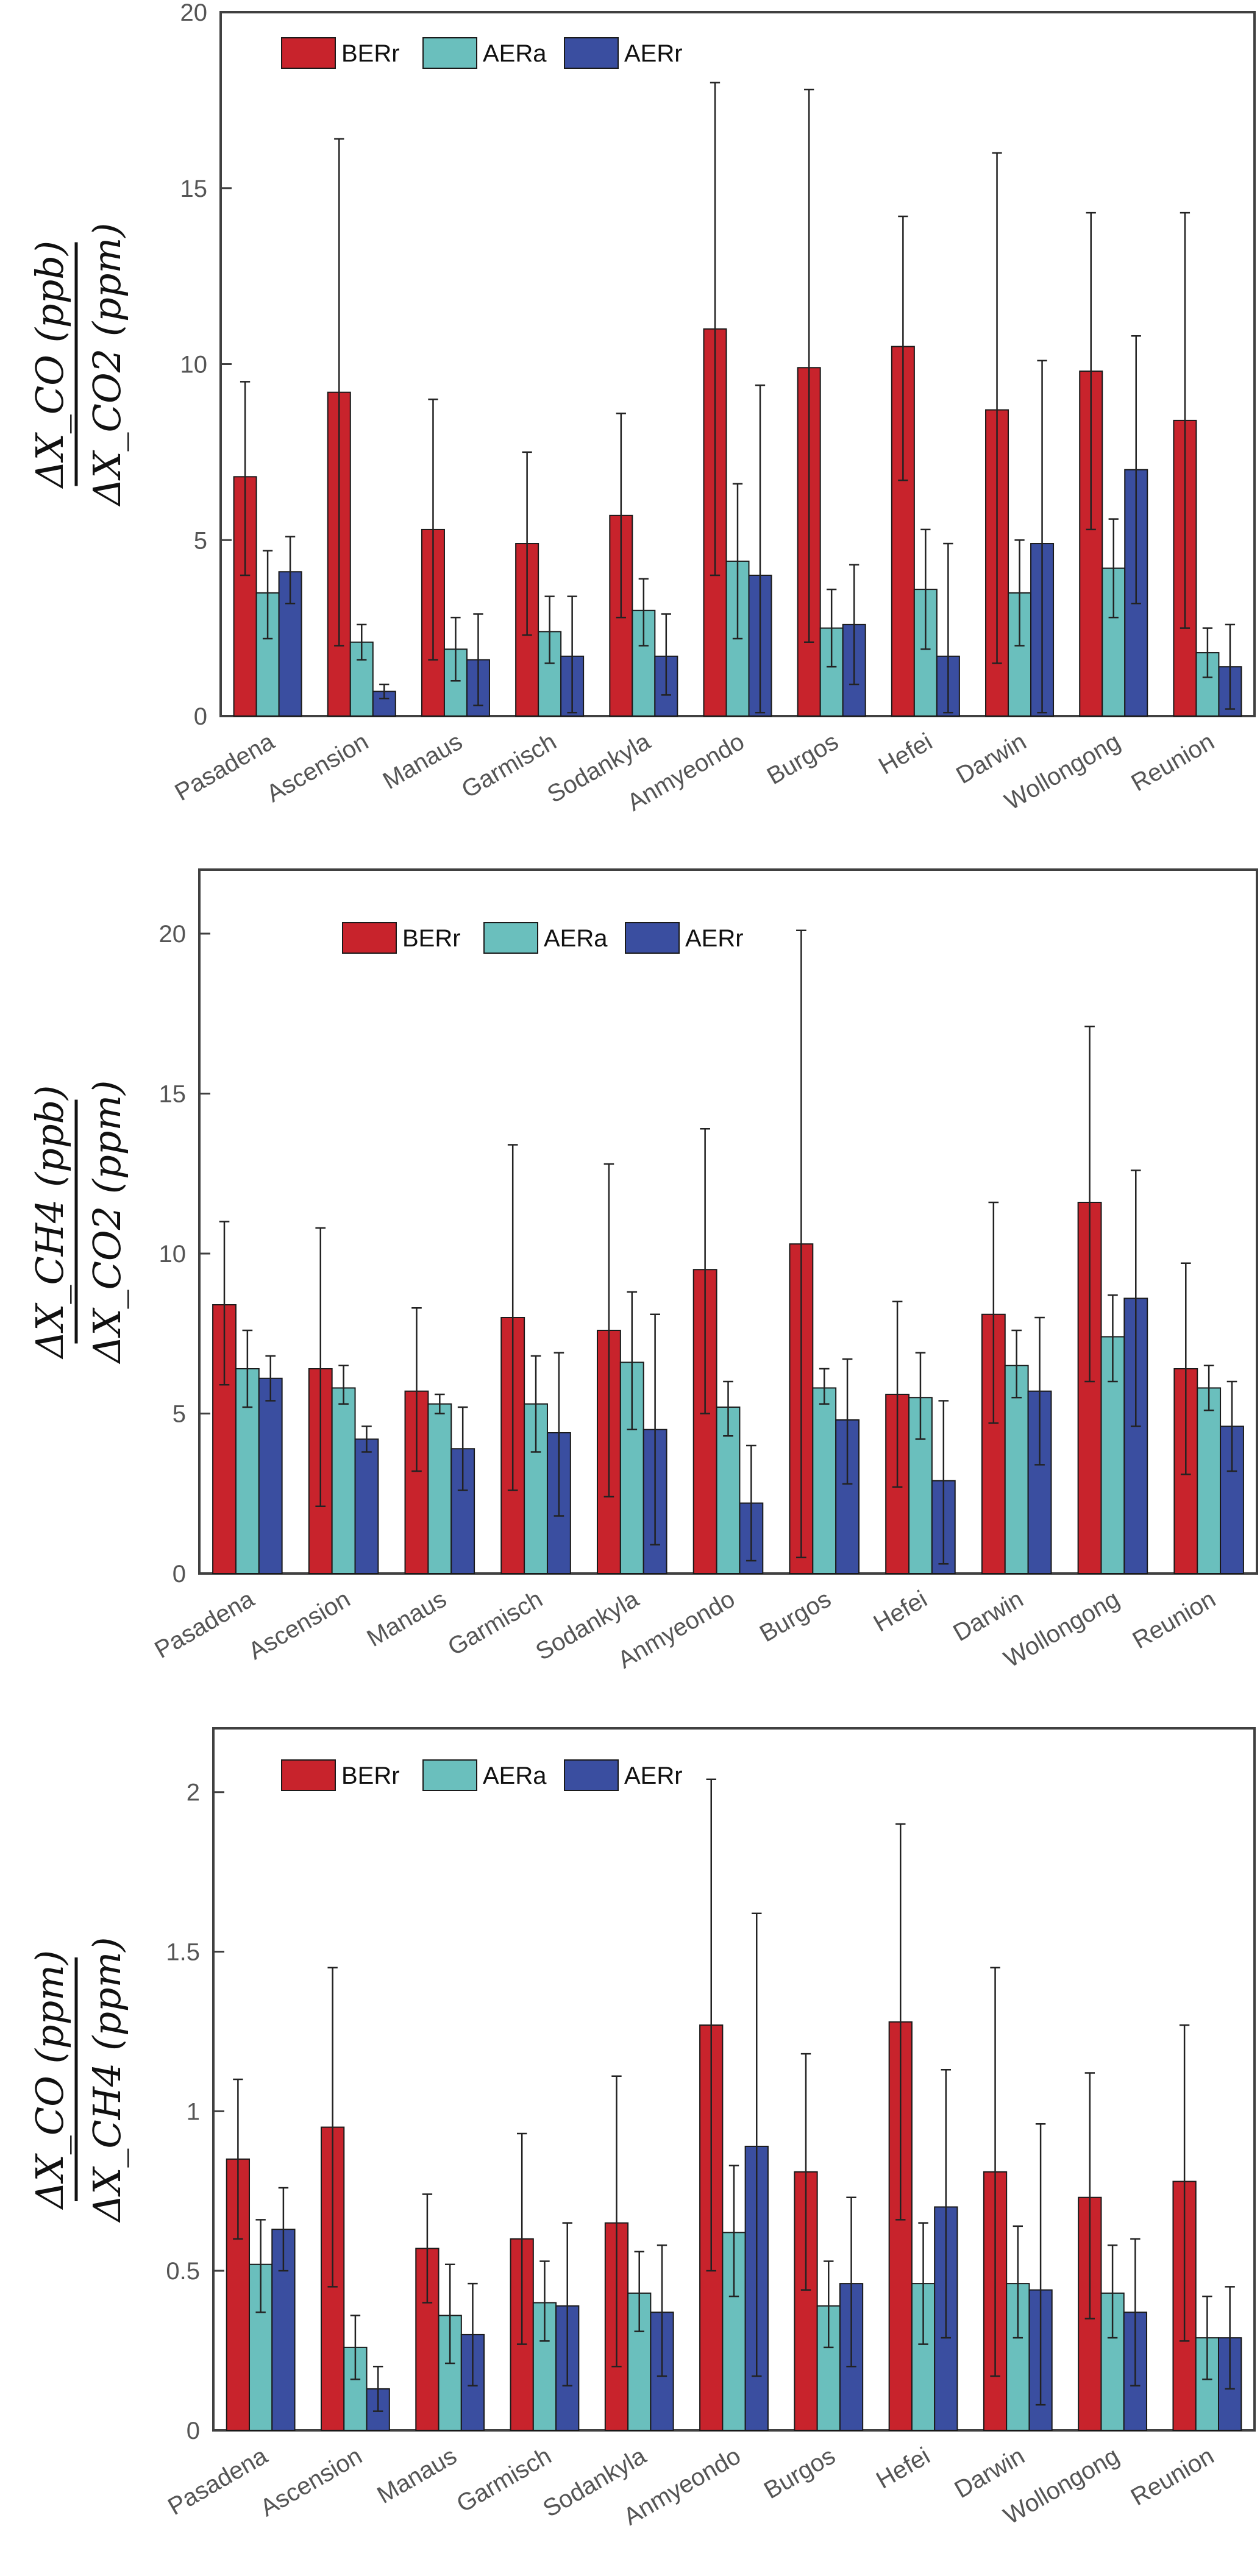 The image size is (1260, 2576). Describe the element at coordinates (377, 2389) in the screenshot. I see `error-bar-aerr-ascension` at that location.